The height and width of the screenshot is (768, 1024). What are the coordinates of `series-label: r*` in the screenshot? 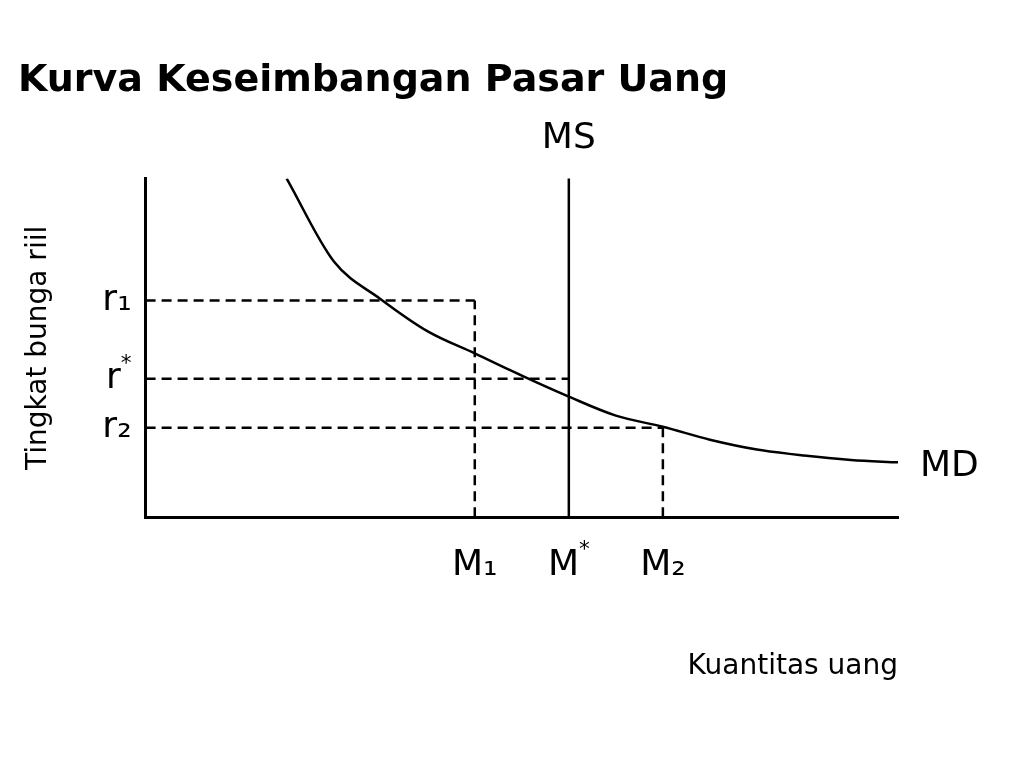 It's located at (119, 373).